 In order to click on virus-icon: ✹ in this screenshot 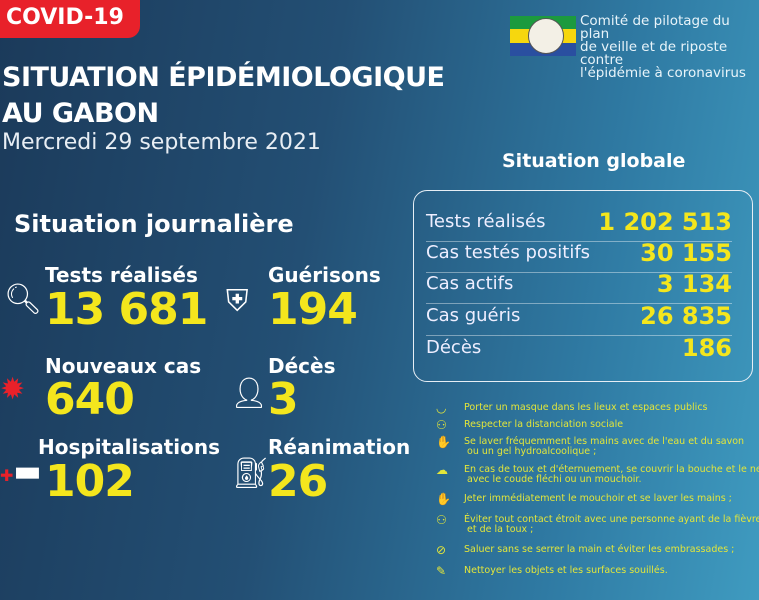, I will do `click(13, 389)`.